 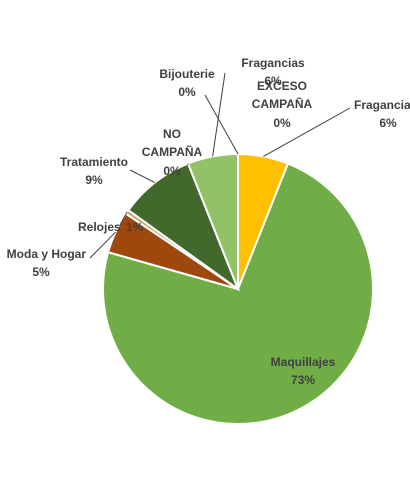 What do you see at coordinates (94, 180) in the screenshot?
I see `slice-value-tratamiento: 9%` at bounding box center [94, 180].